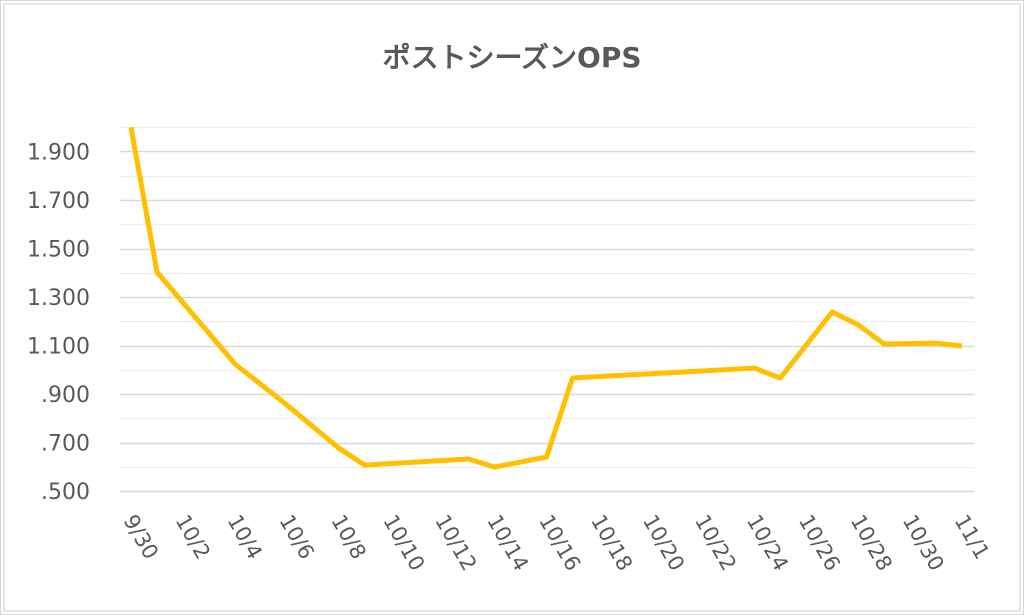 The width and height of the screenshot is (1024, 615). Describe the element at coordinates (715, 543) in the screenshot. I see `x-tick-label: 10/22` at that location.